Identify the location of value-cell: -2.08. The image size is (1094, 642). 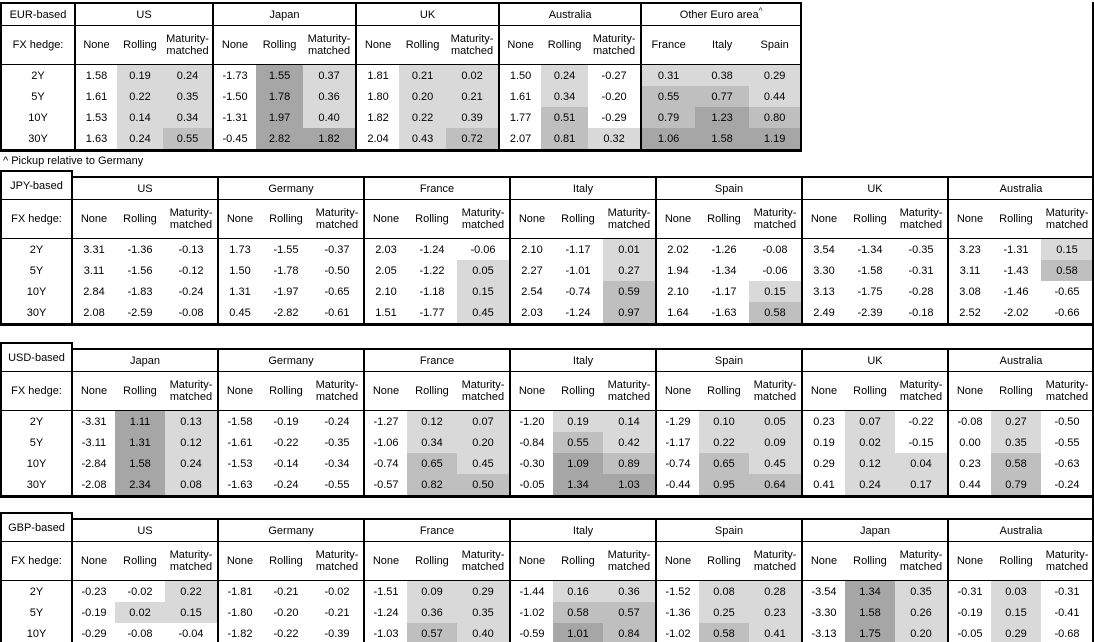
(93, 486).